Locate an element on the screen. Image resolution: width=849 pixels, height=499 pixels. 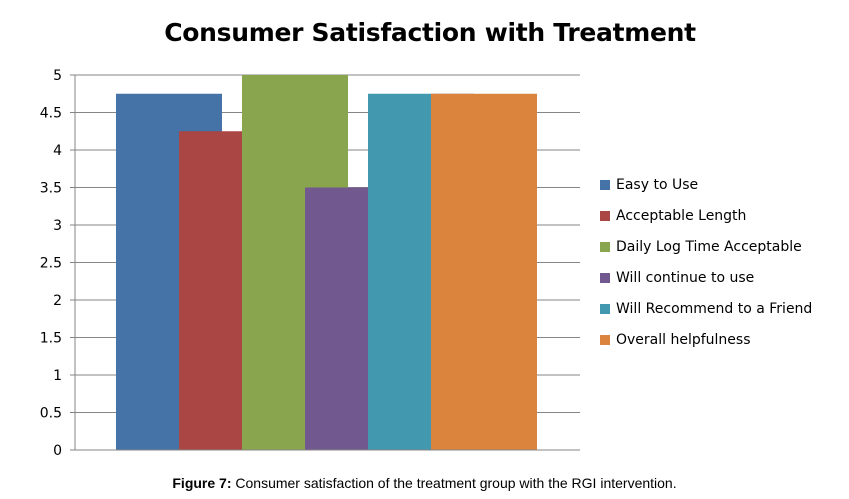
legend-item: Daily Log Time Acceptable is located at coordinates (706, 253).